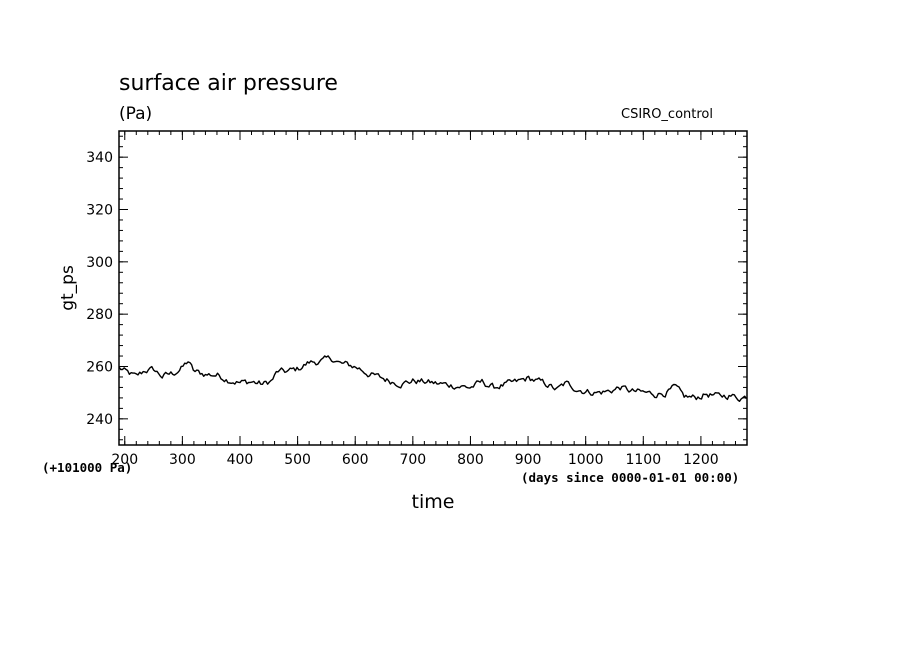  Describe the element at coordinates (99, 158) in the screenshot. I see `y-tick-label: 340` at that location.